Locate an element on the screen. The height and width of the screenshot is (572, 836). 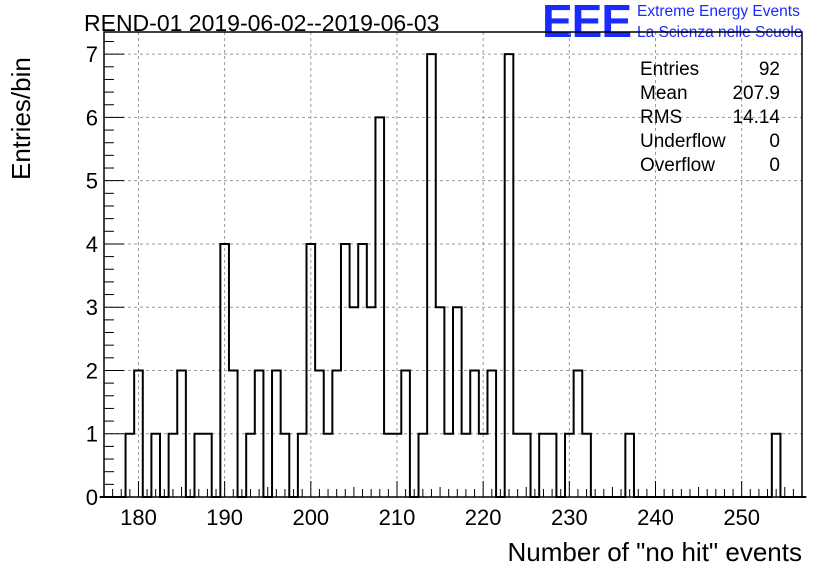
y-tick-label: 4 is located at coordinates (92, 244).